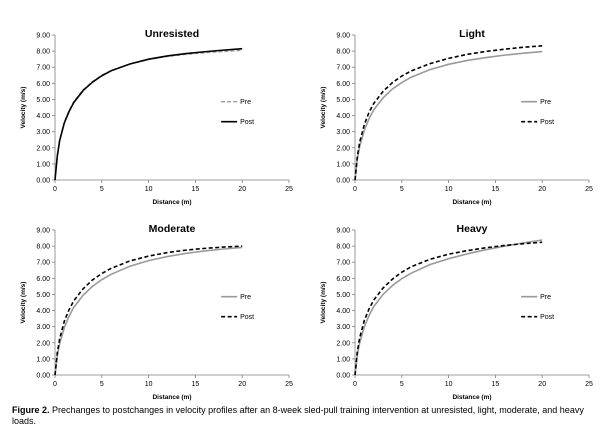 Image resolution: width=607 pixels, height=439 pixels. What do you see at coordinates (172, 34) in the screenshot?
I see `chart-title: Unresisted` at bounding box center [172, 34].